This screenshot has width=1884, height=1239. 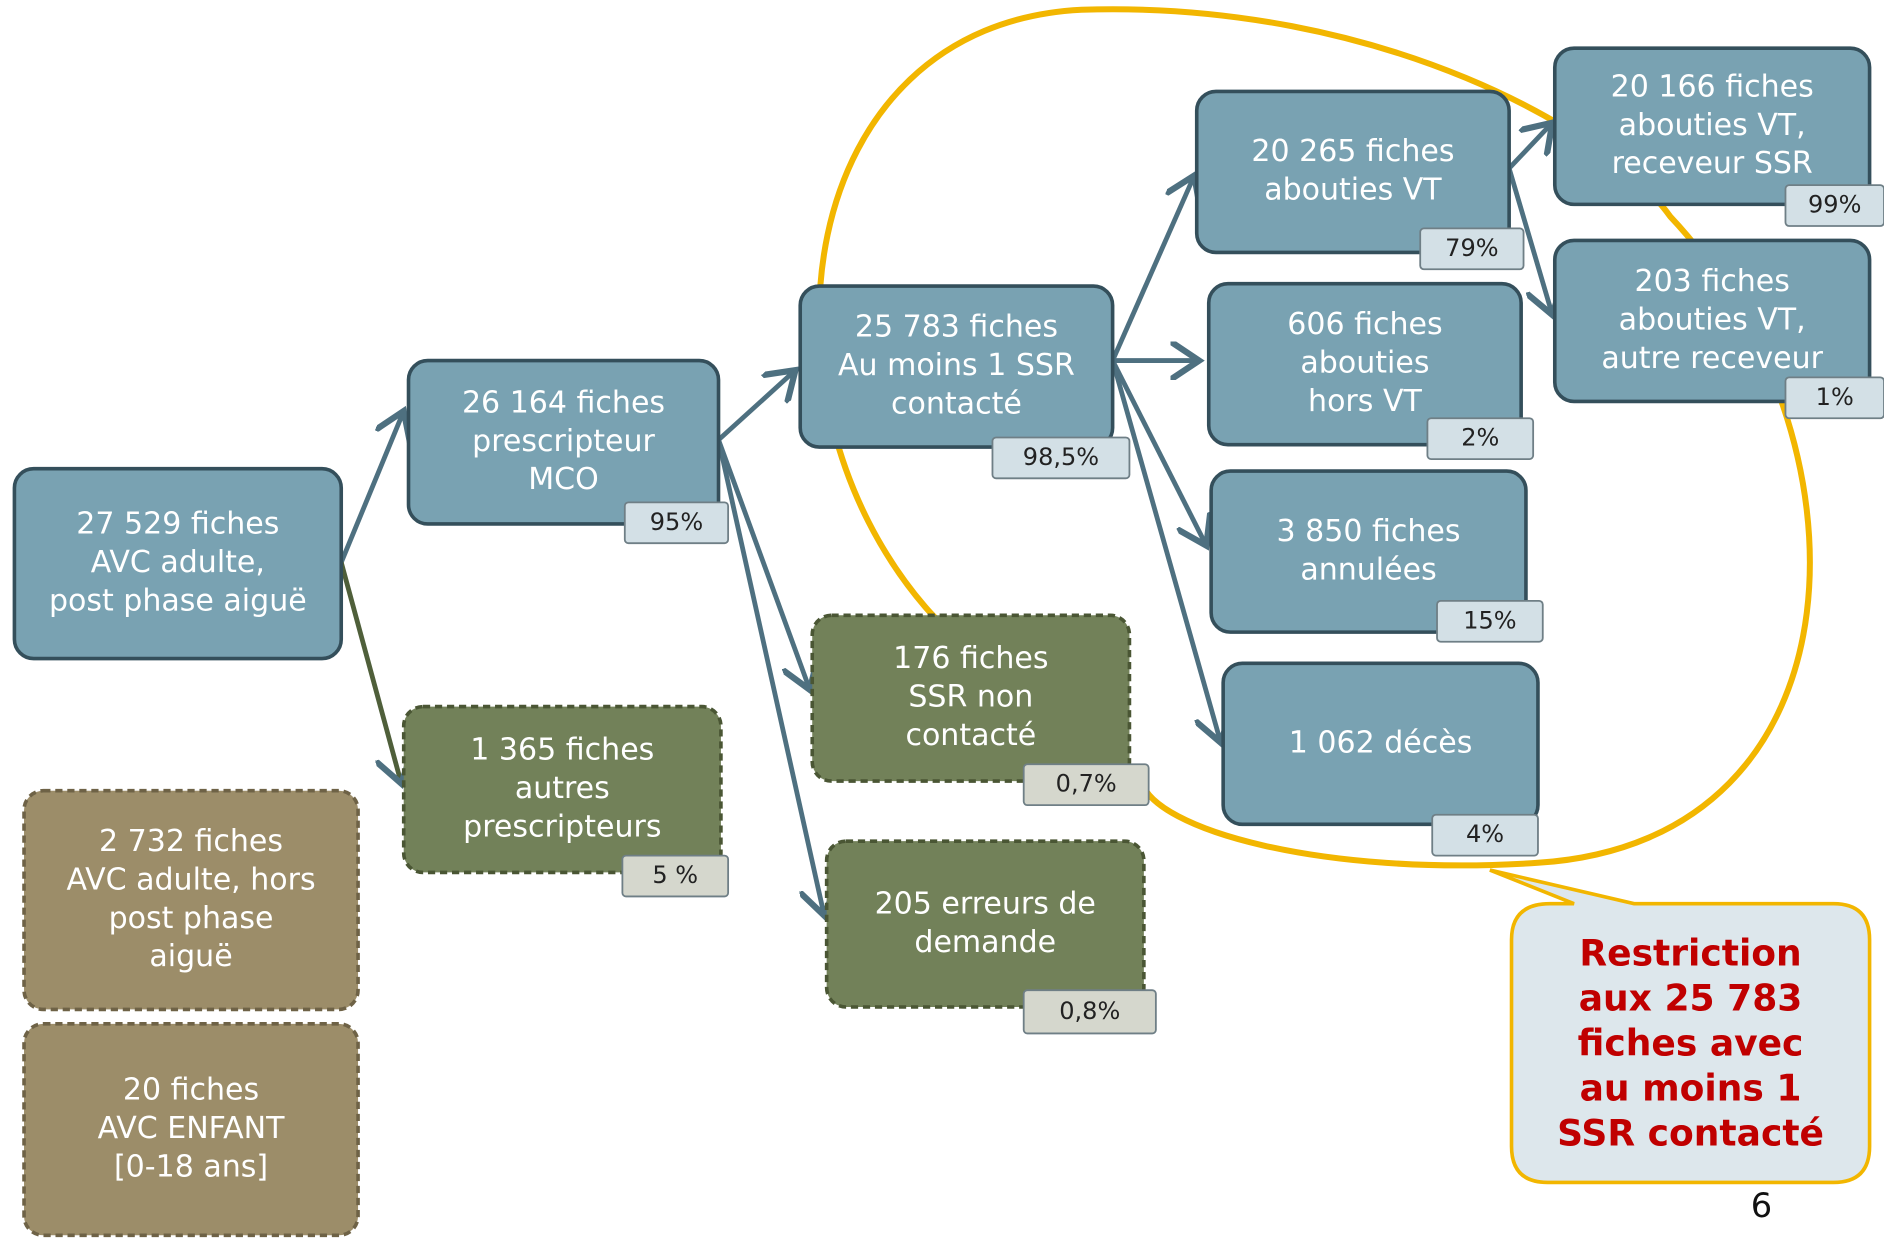 What do you see at coordinates (1690, 953) in the screenshot?
I see `callout-text: Restriction` at bounding box center [1690, 953].